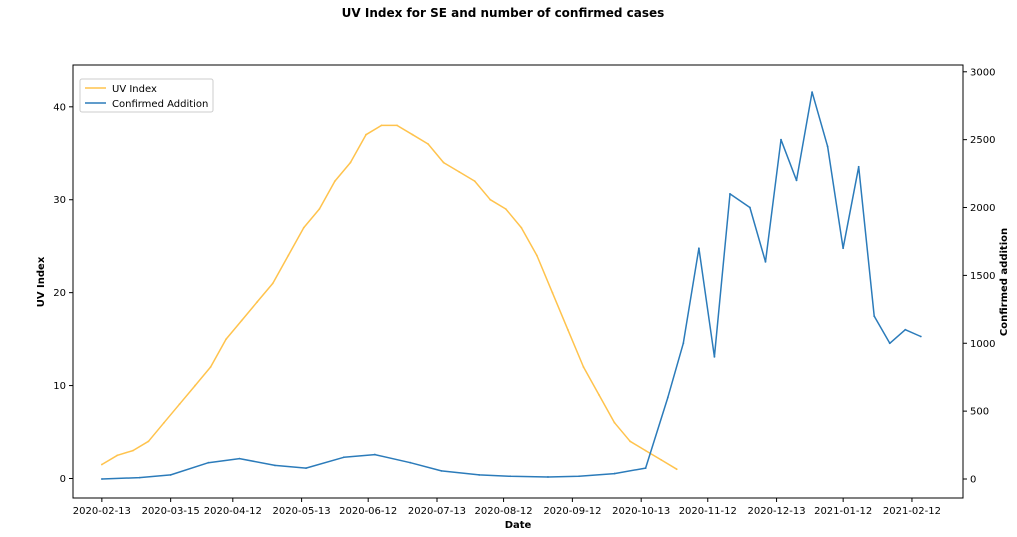 The height and width of the screenshot is (537, 1017). I want to click on x-tick-label: 2020-03-15, so click(171, 511).